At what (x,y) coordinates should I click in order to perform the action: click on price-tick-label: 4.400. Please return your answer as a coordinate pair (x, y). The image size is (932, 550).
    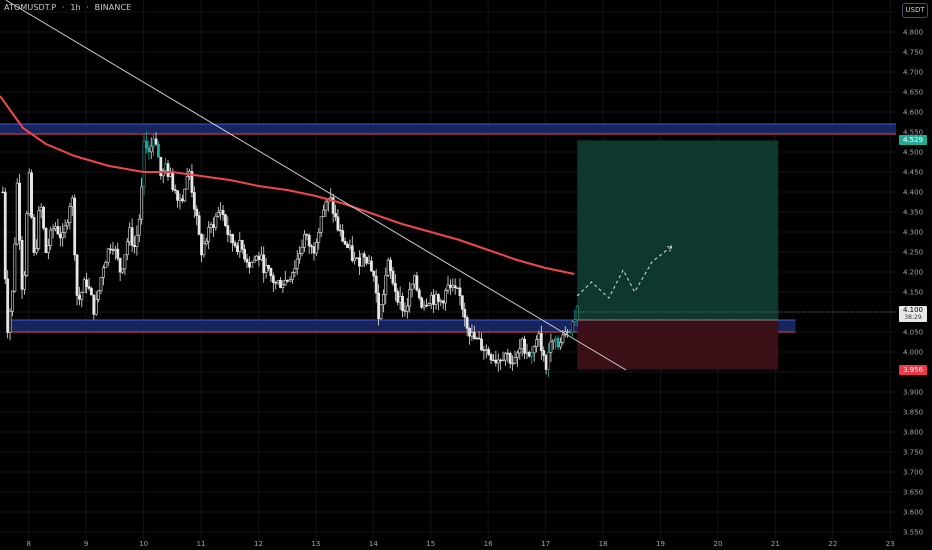
    Looking at the image, I should click on (913, 193).